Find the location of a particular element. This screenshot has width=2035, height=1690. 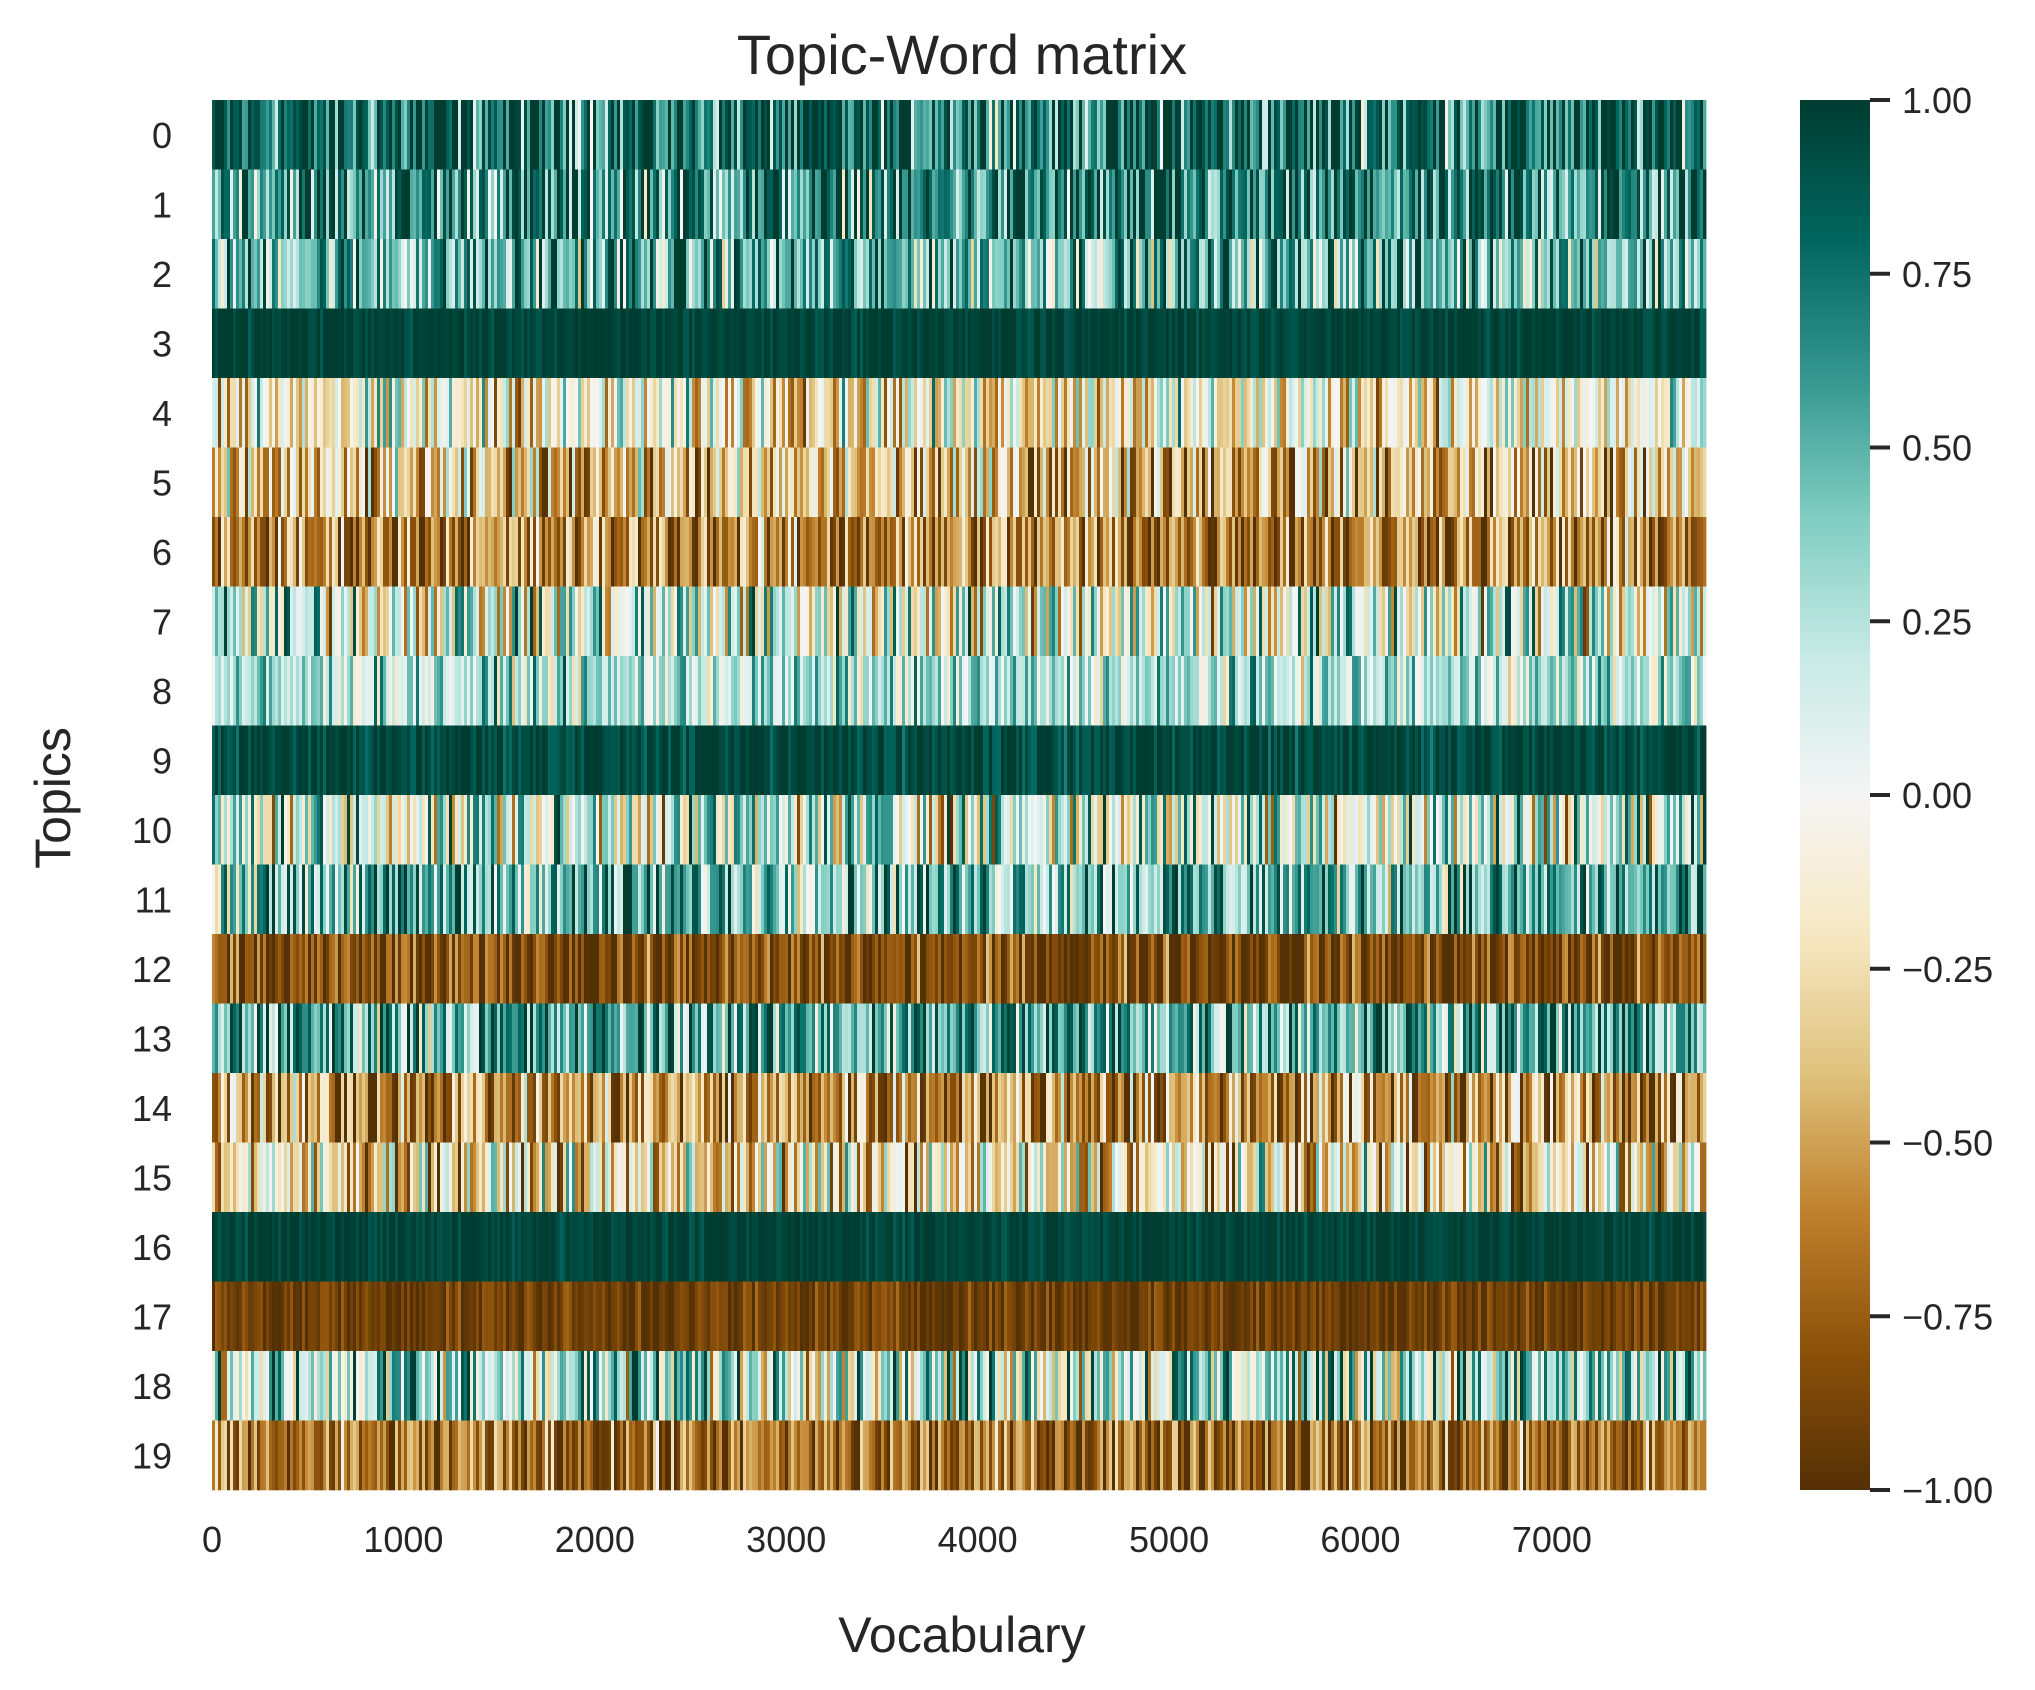

colorbar-tick-label: 0.75 is located at coordinates (1937, 274).